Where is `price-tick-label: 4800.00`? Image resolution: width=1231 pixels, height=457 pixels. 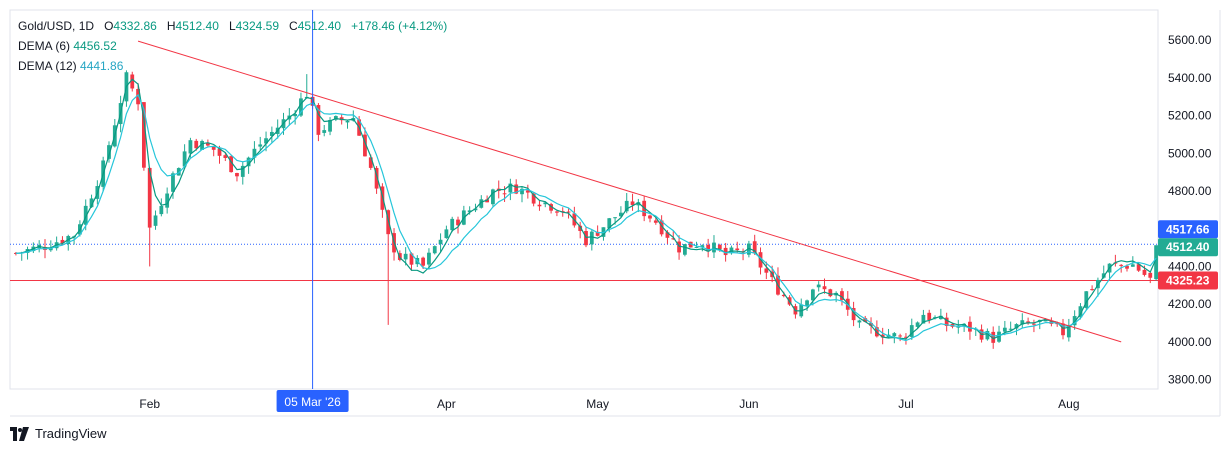
price-tick-label: 4800.00 is located at coordinates (1190, 191).